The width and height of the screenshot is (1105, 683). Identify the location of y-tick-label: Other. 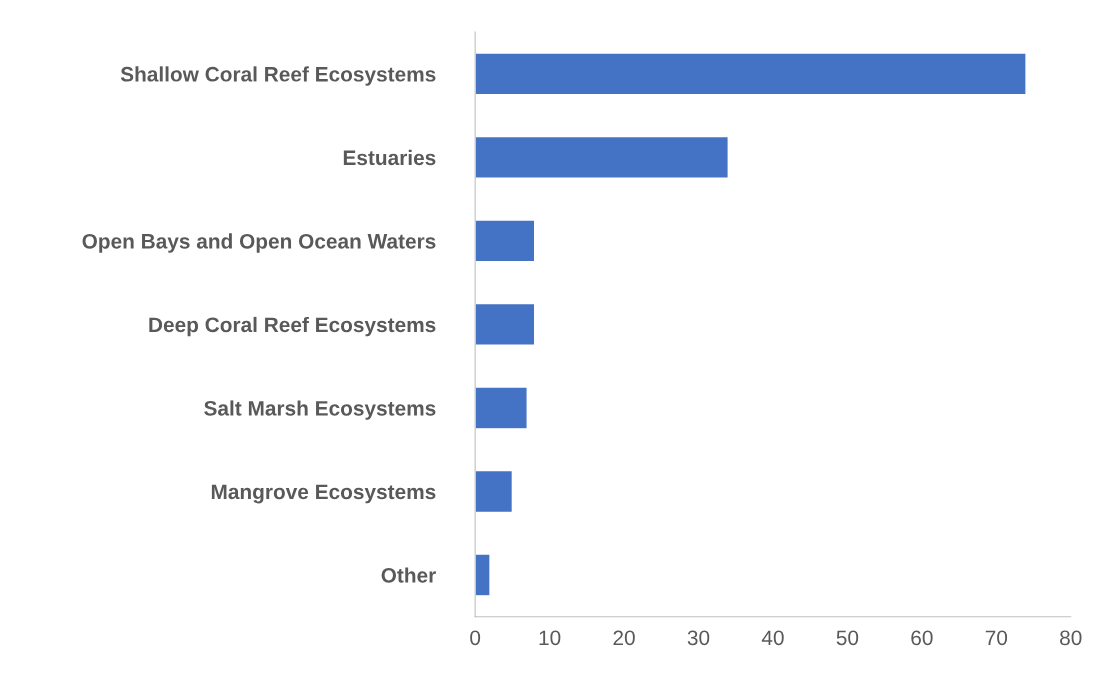
(408, 575).